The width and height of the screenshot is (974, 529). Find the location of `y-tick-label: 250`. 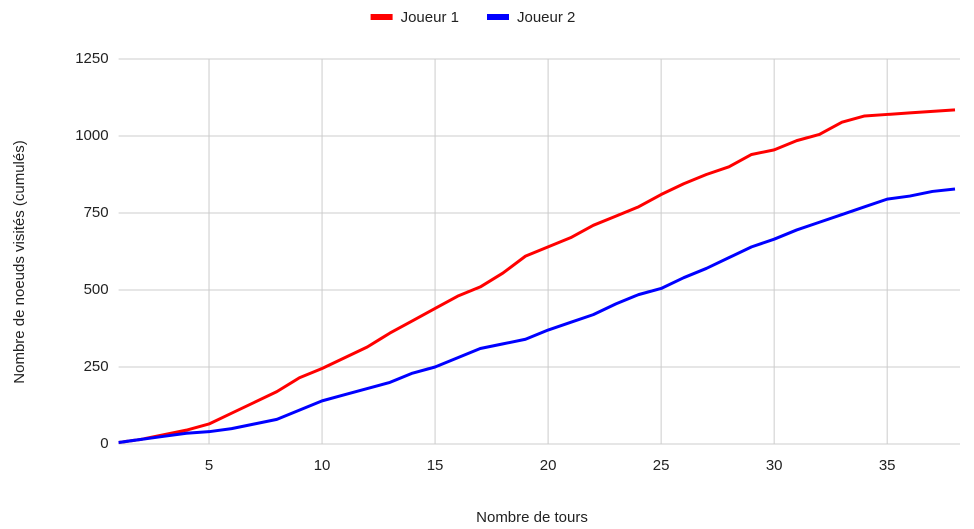

y-tick-label: 250 is located at coordinates (96, 366).